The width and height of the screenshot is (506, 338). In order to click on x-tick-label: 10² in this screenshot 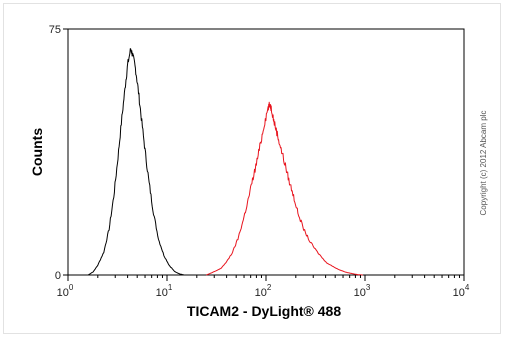, I will do `click(263, 291)`.